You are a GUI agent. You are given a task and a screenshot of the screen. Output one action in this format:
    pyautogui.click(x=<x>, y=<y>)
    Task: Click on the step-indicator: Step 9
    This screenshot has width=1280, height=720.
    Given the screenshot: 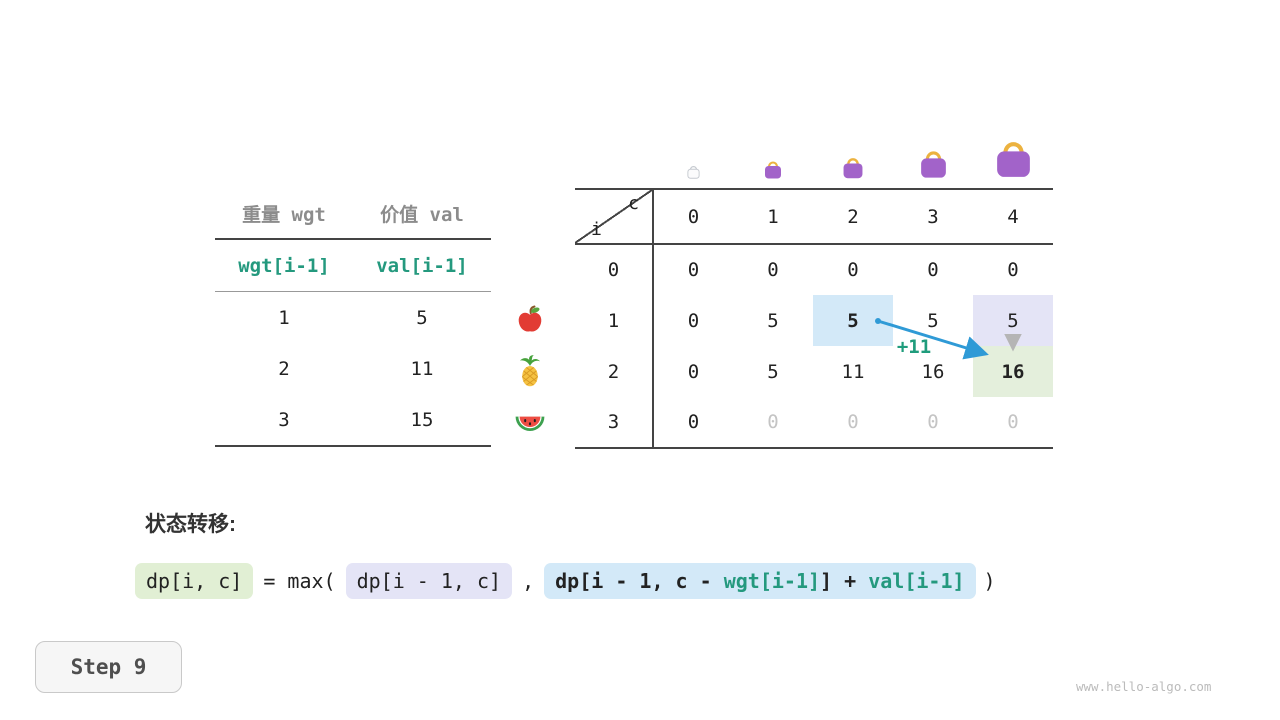 What is the action you would take?
    pyautogui.click(x=108, y=667)
    